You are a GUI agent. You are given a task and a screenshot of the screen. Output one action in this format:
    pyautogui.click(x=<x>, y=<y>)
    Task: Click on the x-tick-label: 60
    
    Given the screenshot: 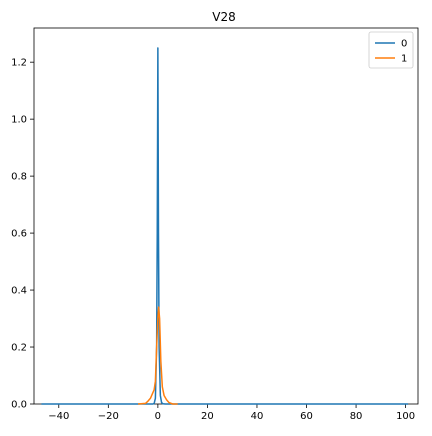 What is the action you would take?
    pyautogui.click(x=306, y=416)
    